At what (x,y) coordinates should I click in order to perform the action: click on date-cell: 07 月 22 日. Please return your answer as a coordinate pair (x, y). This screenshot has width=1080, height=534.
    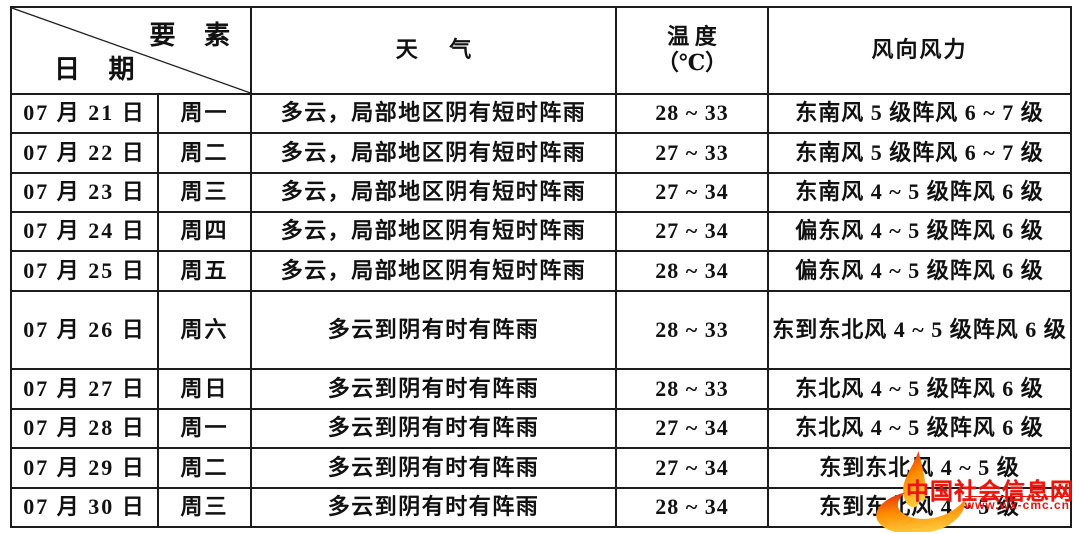
    Looking at the image, I should click on (84, 153).